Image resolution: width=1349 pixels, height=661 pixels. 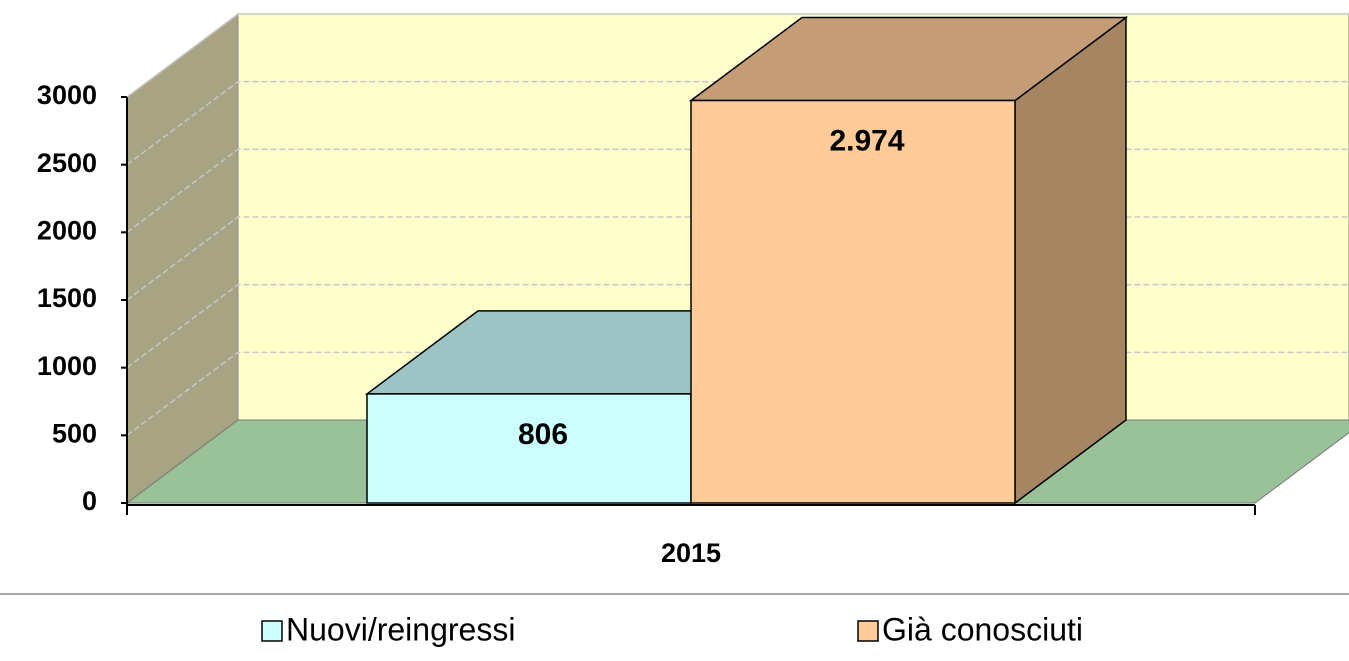 What do you see at coordinates (982, 629) in the screenshot?
I see `legend-label: Già conosciuti` at bounding box center [982, 629].